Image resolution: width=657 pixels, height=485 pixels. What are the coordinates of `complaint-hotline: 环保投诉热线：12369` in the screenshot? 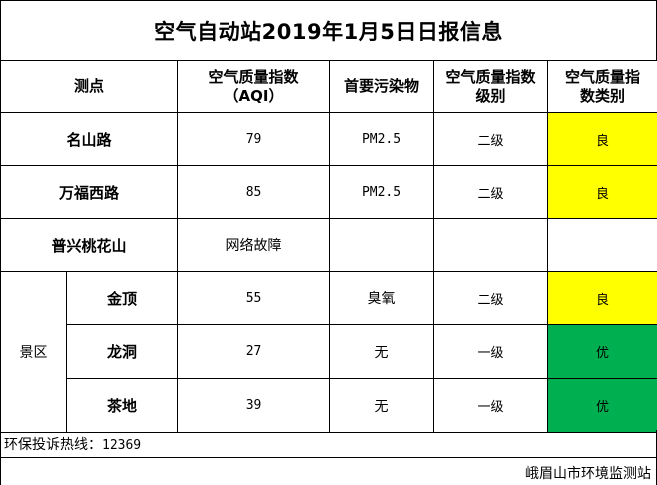 It's located at (72, 444).